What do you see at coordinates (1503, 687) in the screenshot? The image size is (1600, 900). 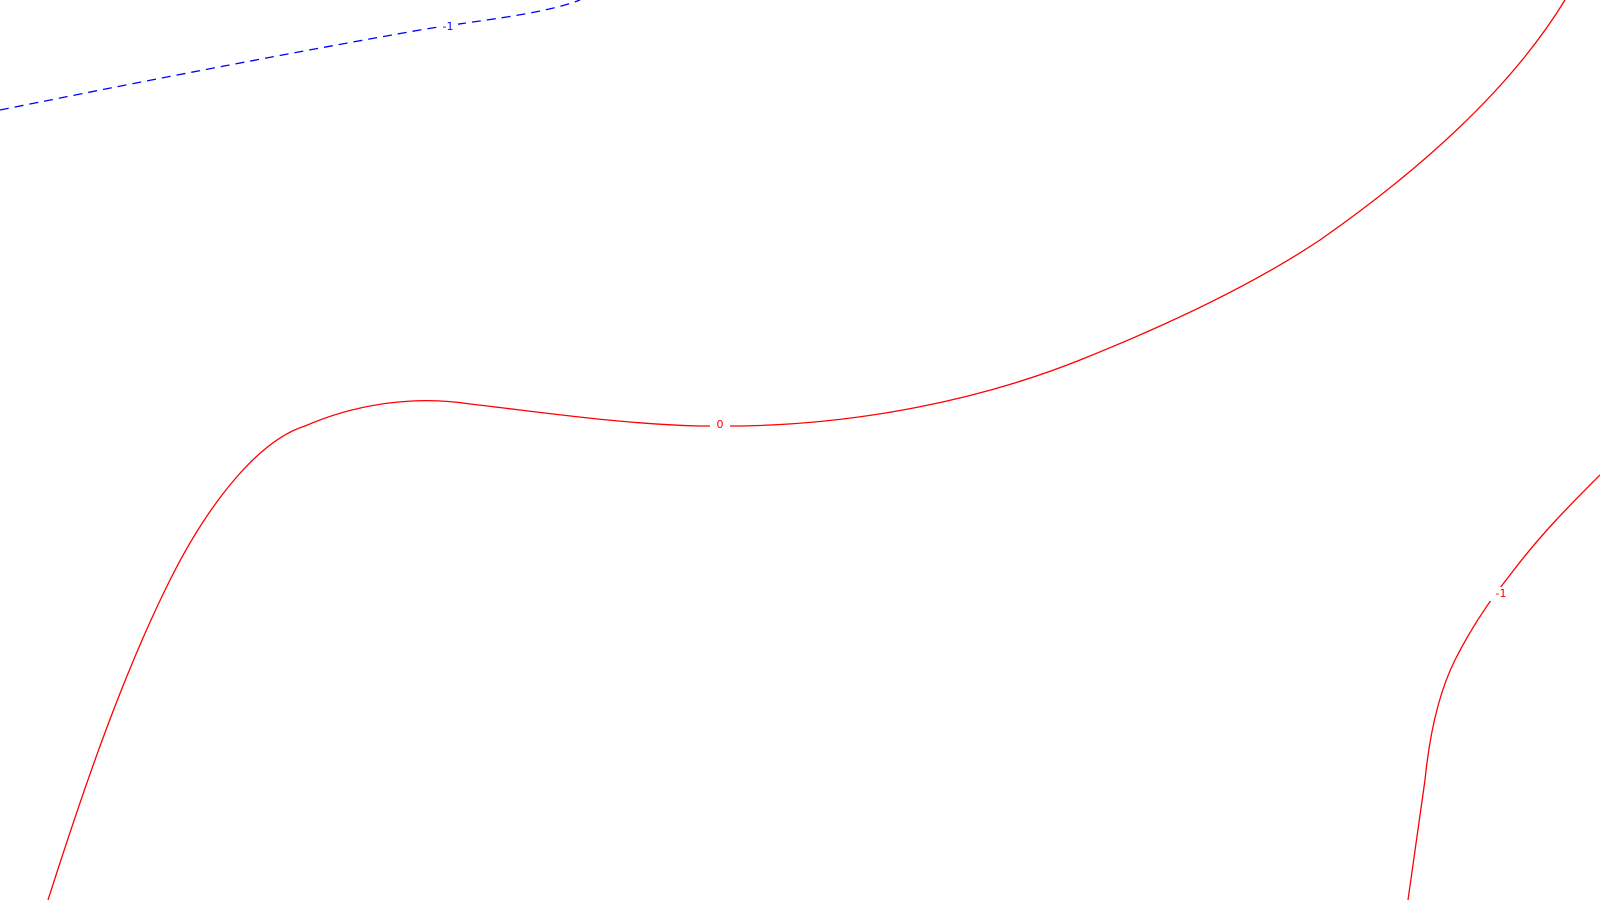 I see `contour-line-red-neg1: -1` at bounding box center [1503, 687].